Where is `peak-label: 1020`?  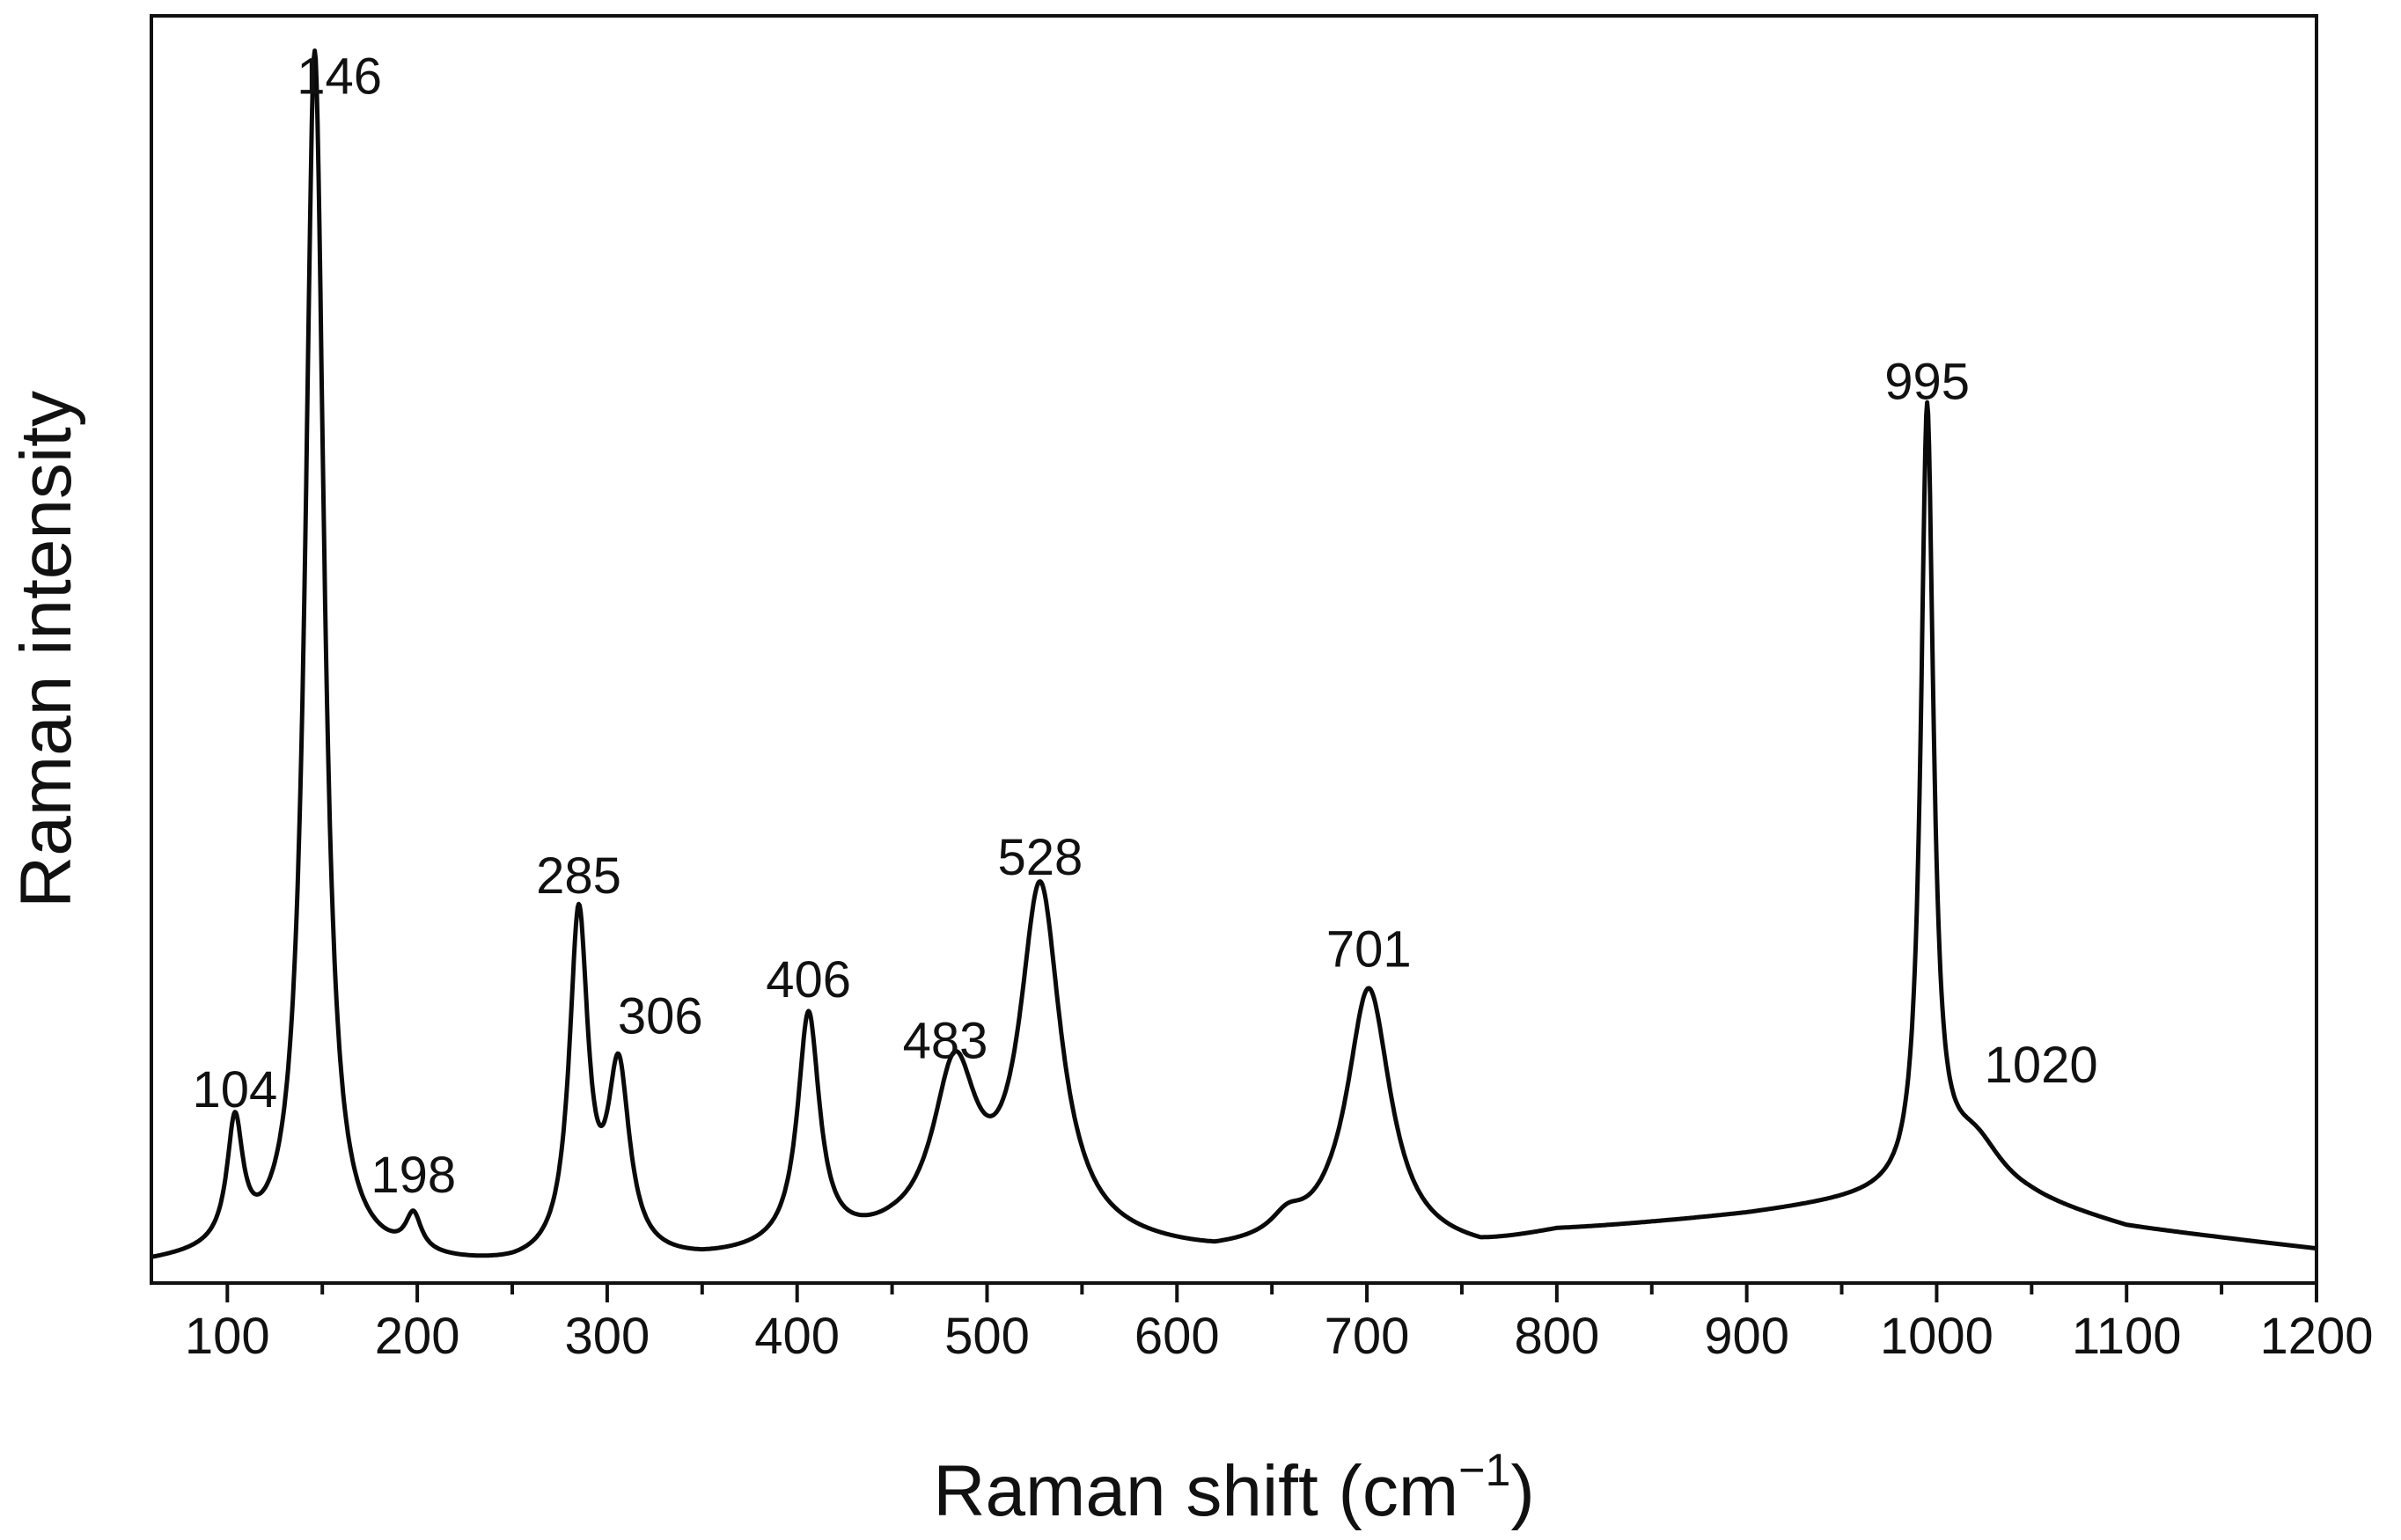
peak-label: 1020 is located at coordinates (2041, 1066).